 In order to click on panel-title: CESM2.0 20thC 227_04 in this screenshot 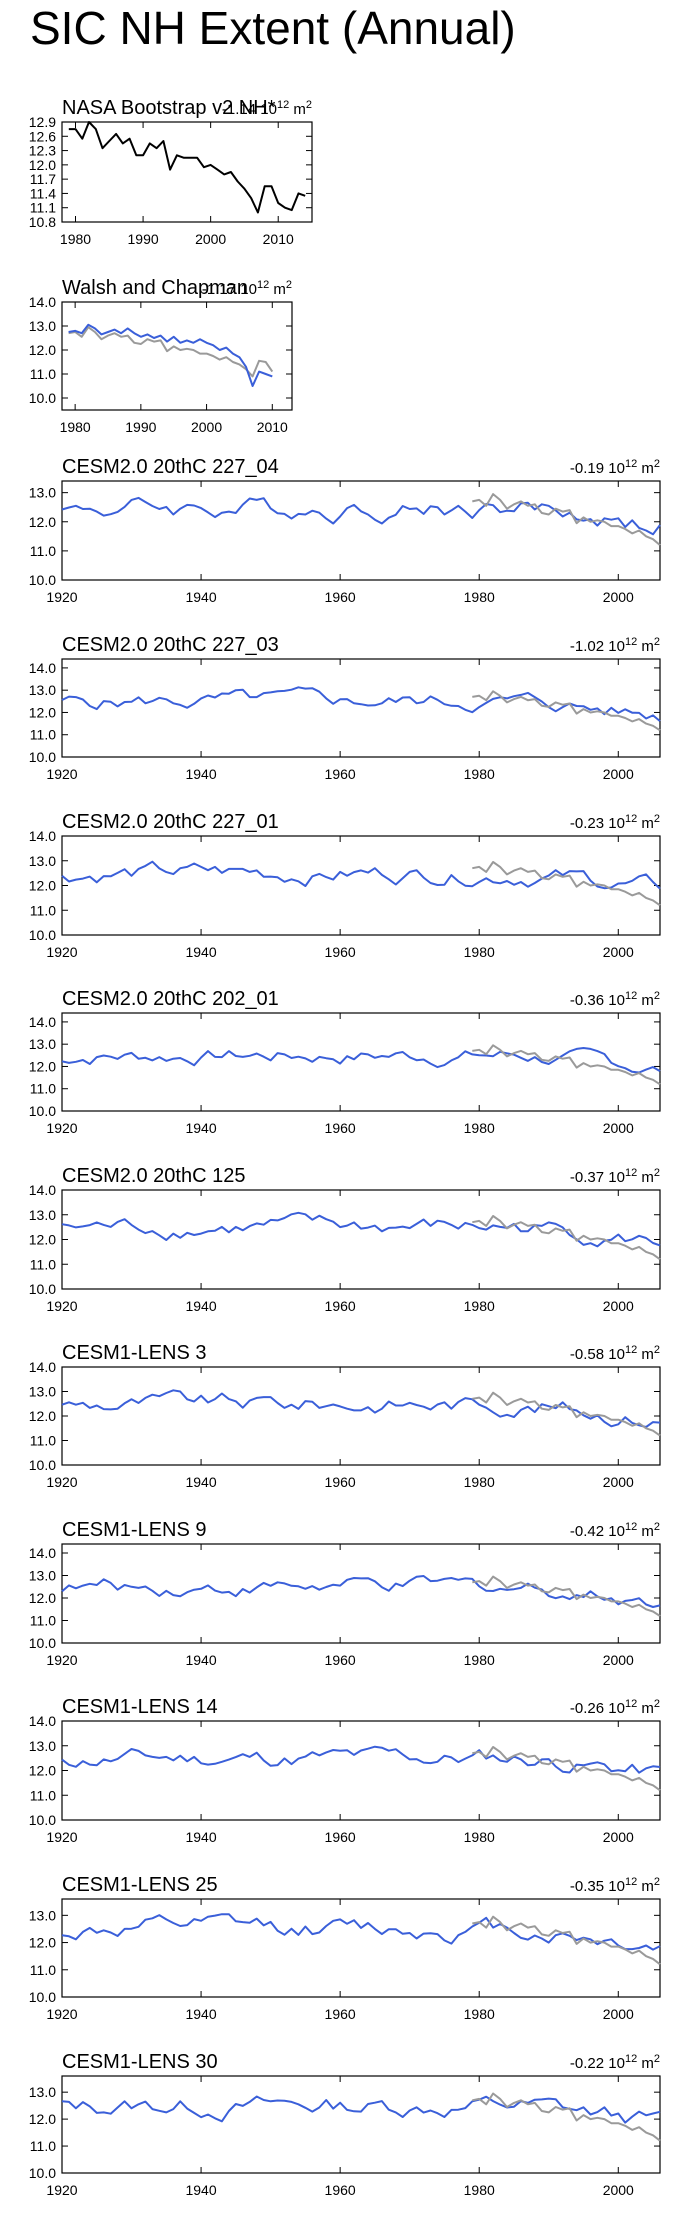, I will do `click(170, 467)`.